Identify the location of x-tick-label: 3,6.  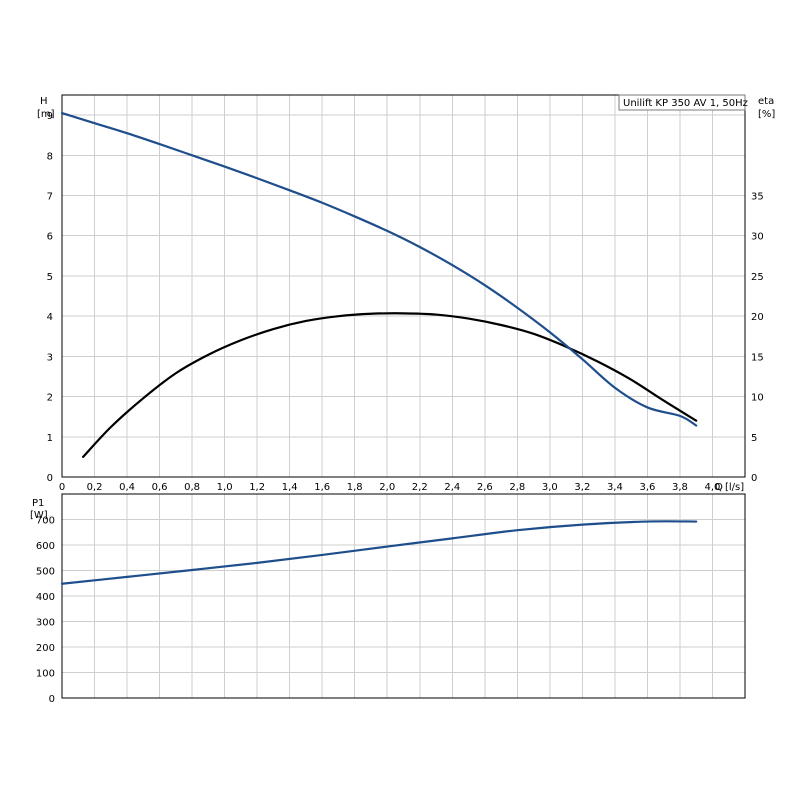
(647, 487).